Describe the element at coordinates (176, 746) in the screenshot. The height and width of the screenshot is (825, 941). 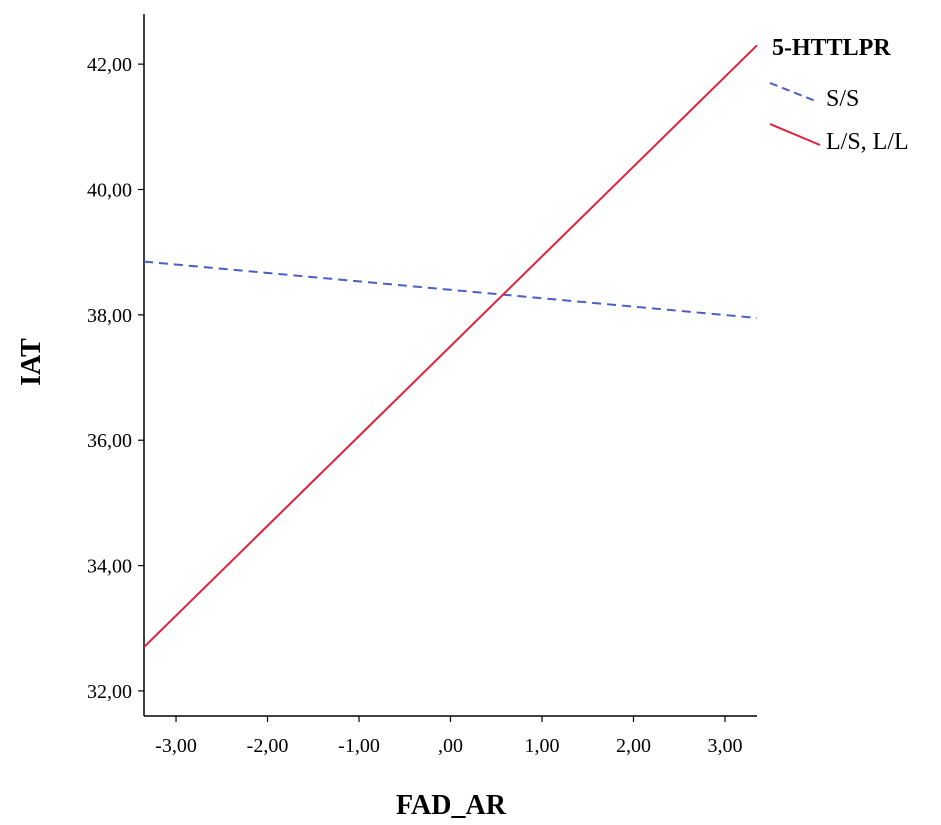
I see `x-tick-label: -3,00` at that location.